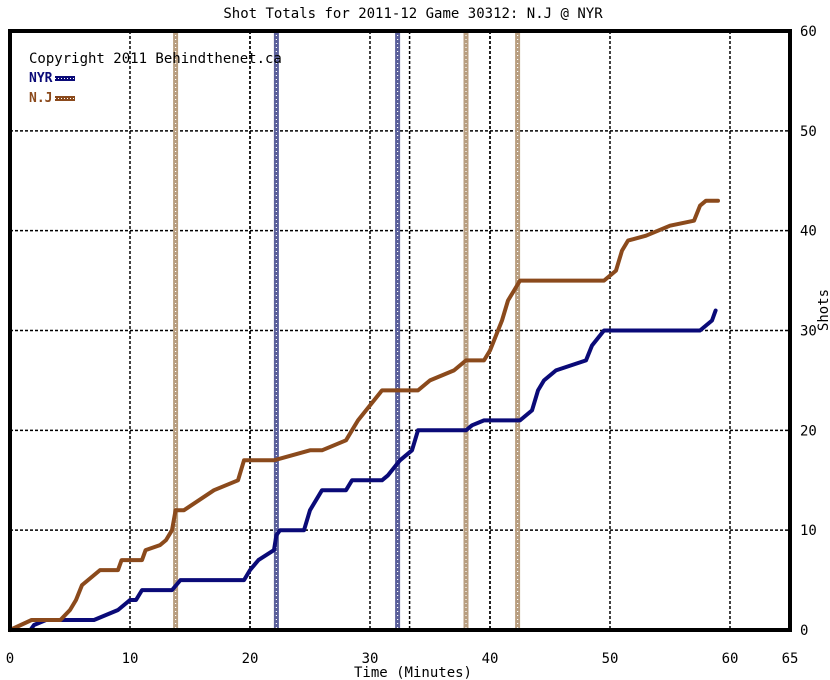 Image resolution: width=830 pixels, height=680 pixels. I want to click on y-tick-label: 20, so click(808, 431).